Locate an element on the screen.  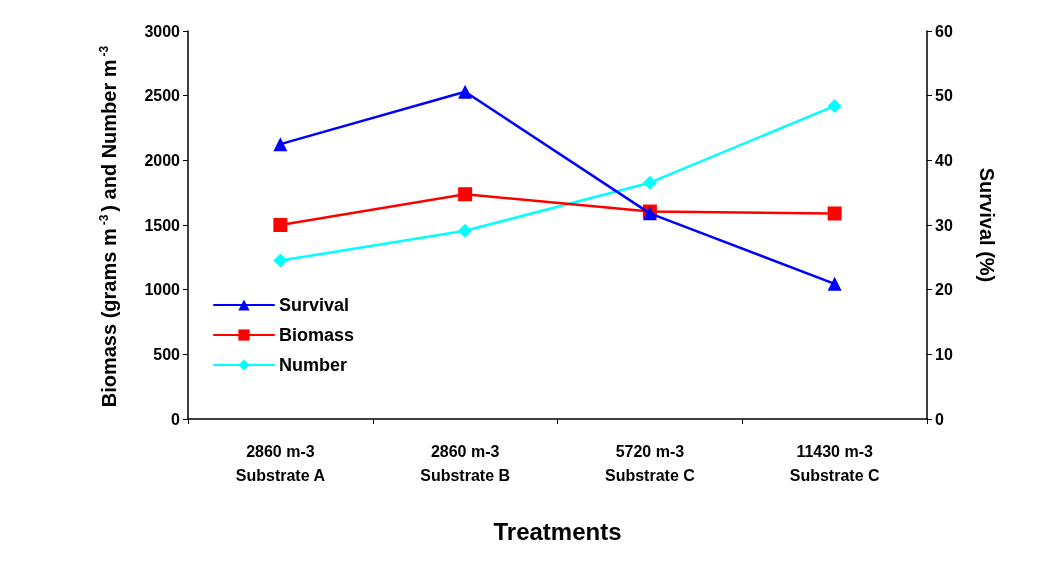
y-tick-label: 1500 is located at coordinates (162, 225).